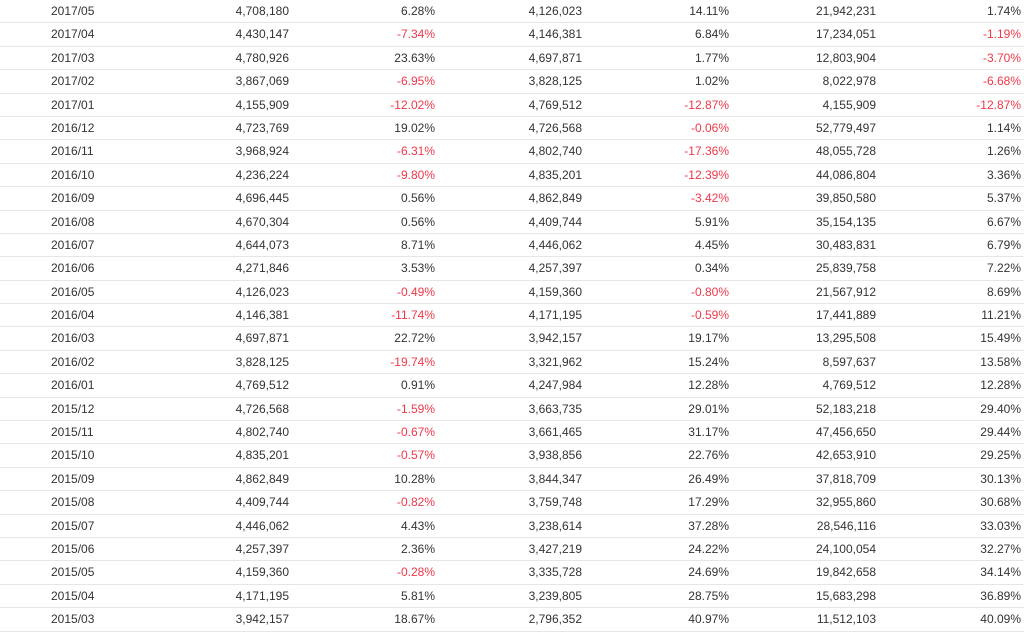  I want to click on value-cell: 4,126,023, so click(262, 291).